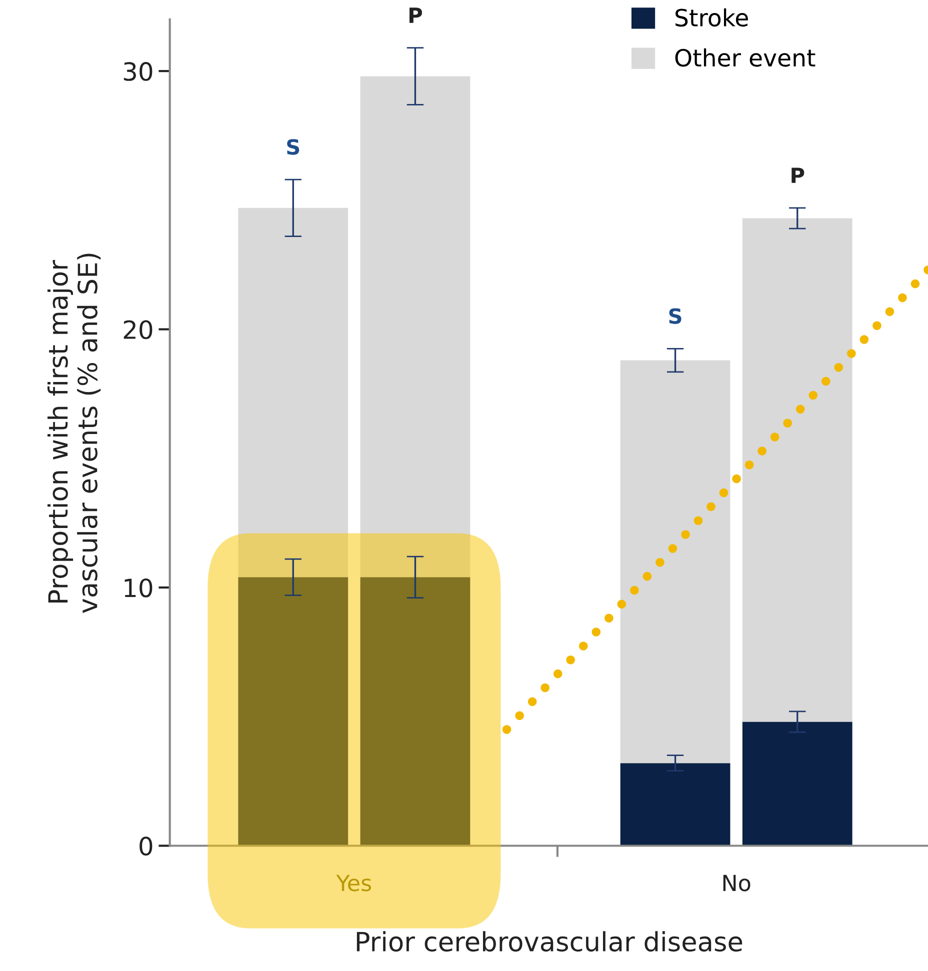 The height and width of the screenshot is (971, 928). What do you see at coordinates (745, 57) in the screenshot?
I see `legend-label: Other event` at bounding box center [745, 57].